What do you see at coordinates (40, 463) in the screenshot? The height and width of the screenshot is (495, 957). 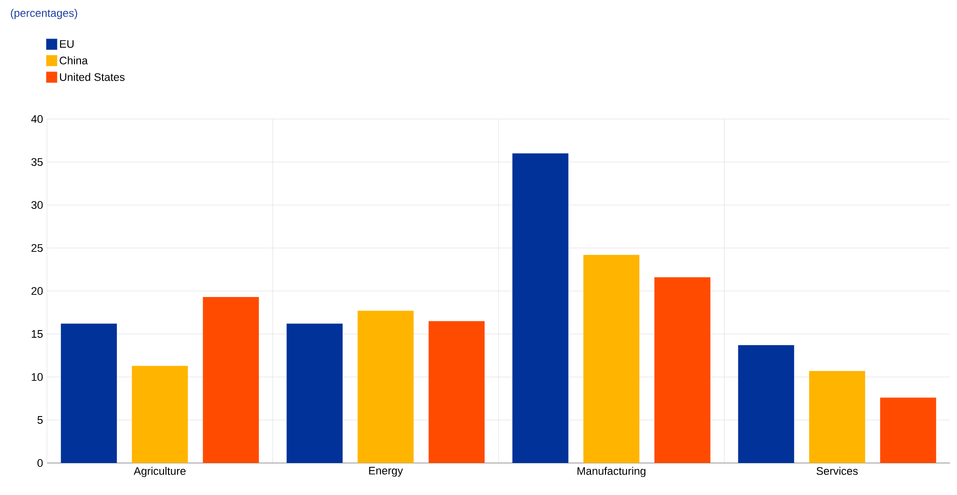 I see `y-tick-label: 0` at bounding box center [40, 463].